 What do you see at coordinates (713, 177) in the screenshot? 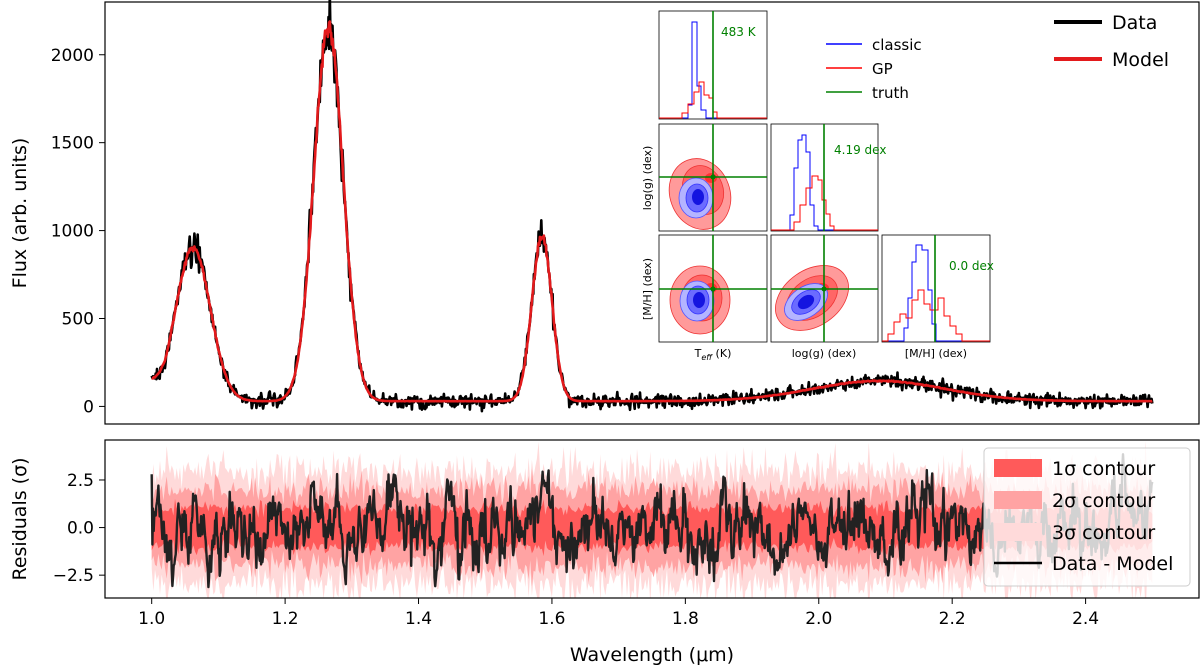
I see `contour-logg-teff` at bounding box center [713, 177].